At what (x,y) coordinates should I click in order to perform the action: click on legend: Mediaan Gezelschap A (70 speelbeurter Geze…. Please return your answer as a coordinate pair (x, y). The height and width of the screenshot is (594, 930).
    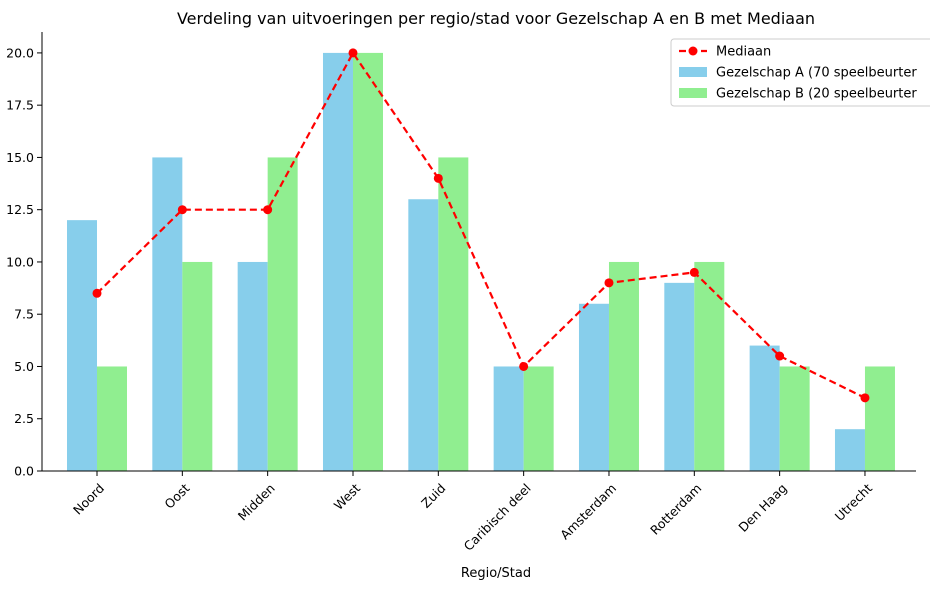
    Looking at the image, I should click on (800, 72).